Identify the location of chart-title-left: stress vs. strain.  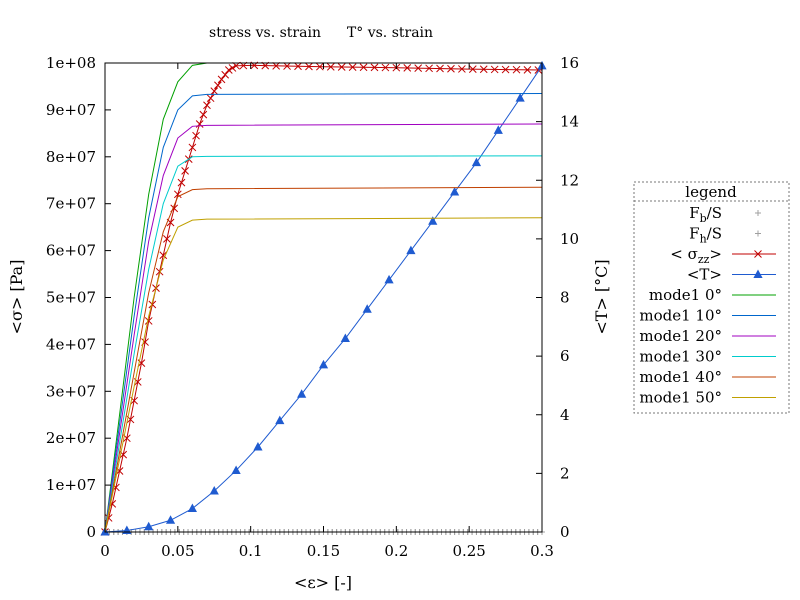
(265, 33).